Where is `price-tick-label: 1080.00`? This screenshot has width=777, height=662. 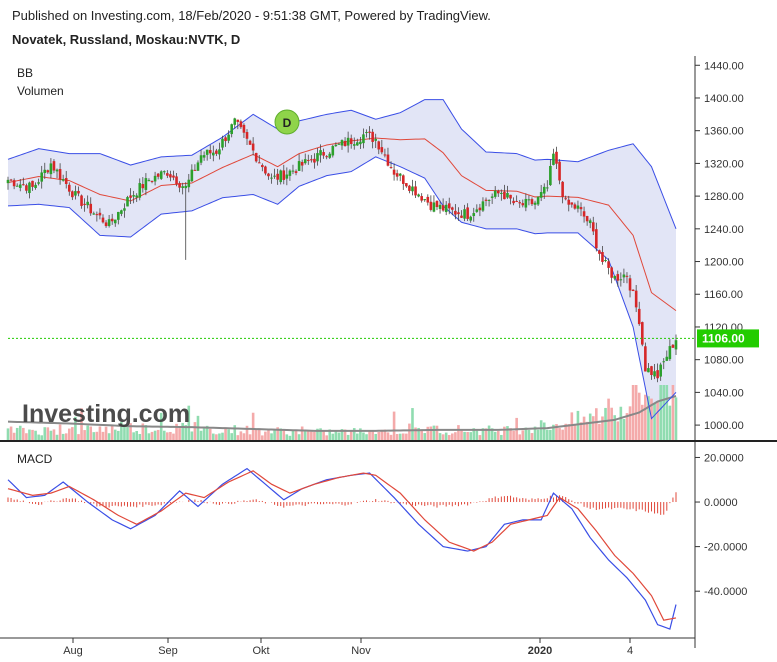
price-tick-label: 1080.00 is located at coordinates (724, 361).